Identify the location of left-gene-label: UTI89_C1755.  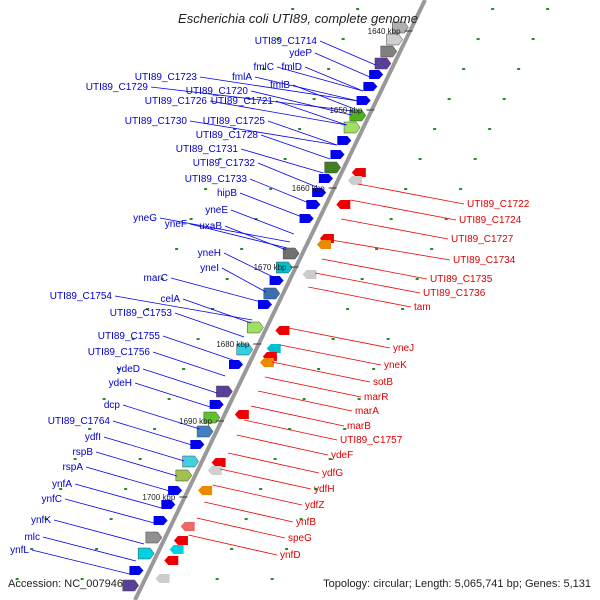
(129, 336).